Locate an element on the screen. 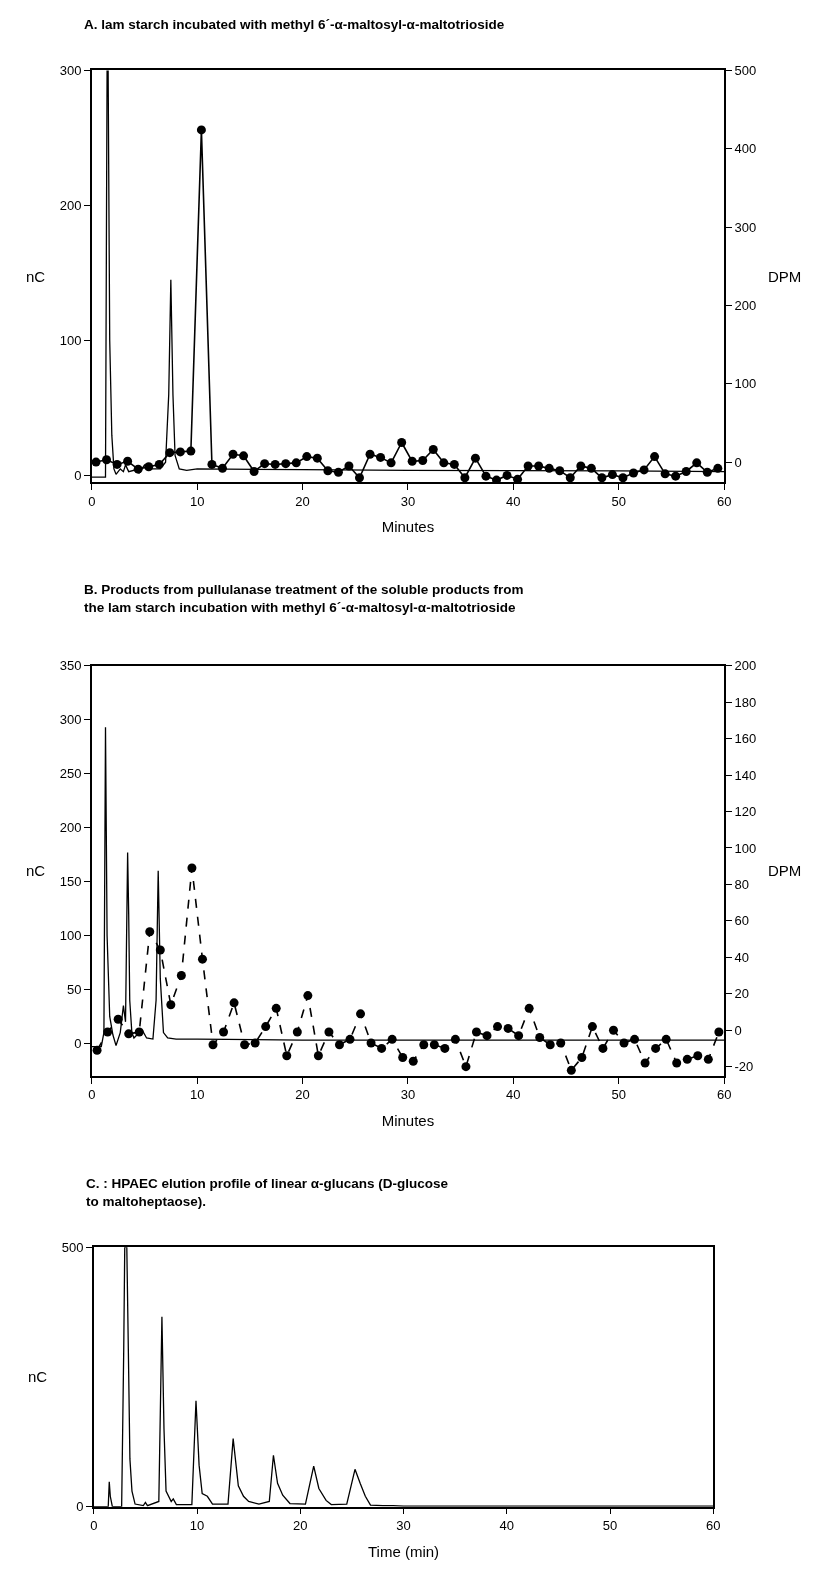 The image size is (814, 1583). y-tick-label: 150 is located at coordinates (70, 882).